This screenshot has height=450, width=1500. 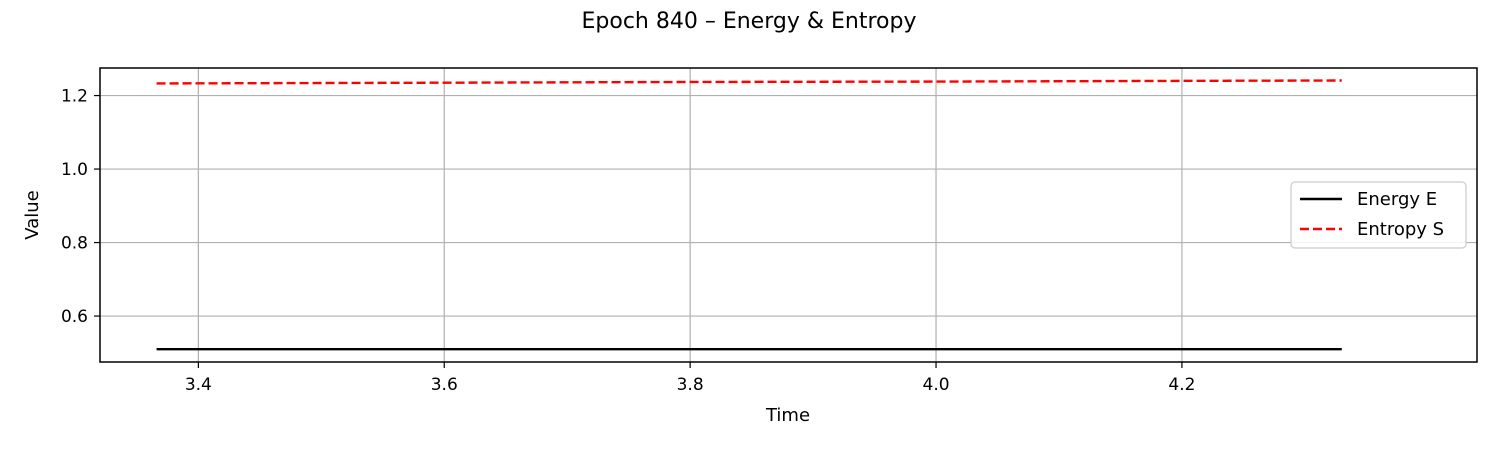 I want to click on y-tick-label: 1.0, so click(x=74, y=170).